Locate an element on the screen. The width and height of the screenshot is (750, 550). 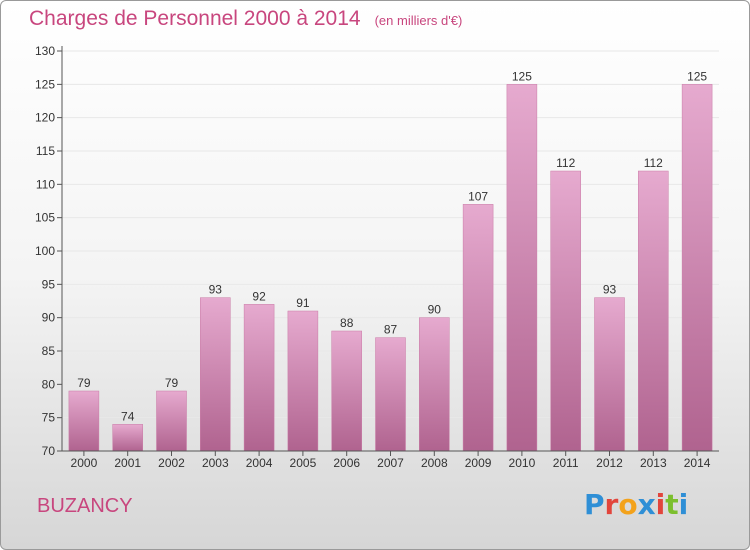
x-tick-label: 2007 is located at coordinates (390, 463).